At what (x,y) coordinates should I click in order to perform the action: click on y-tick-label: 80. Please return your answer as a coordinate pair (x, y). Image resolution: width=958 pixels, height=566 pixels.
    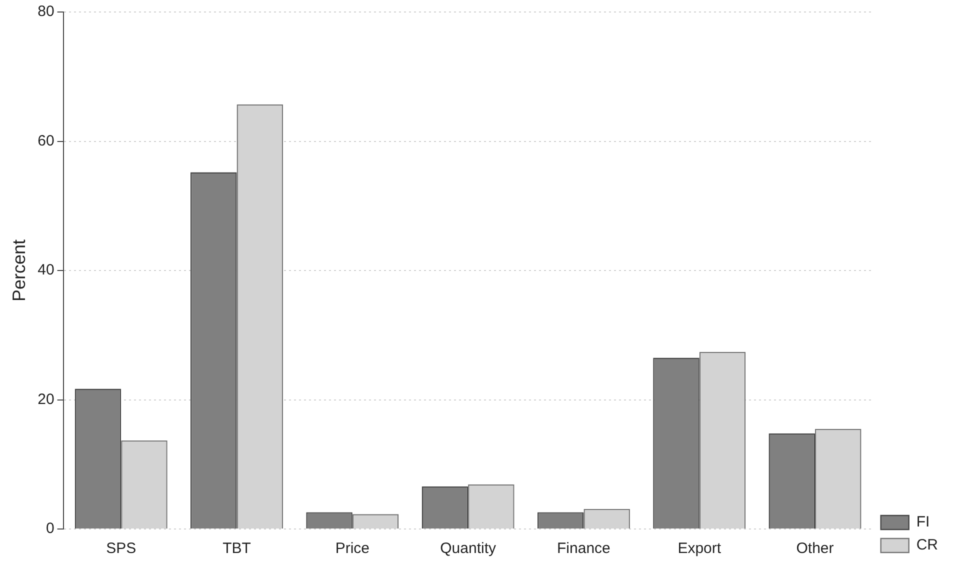
    Looking at the image, I should click on (46, 11).